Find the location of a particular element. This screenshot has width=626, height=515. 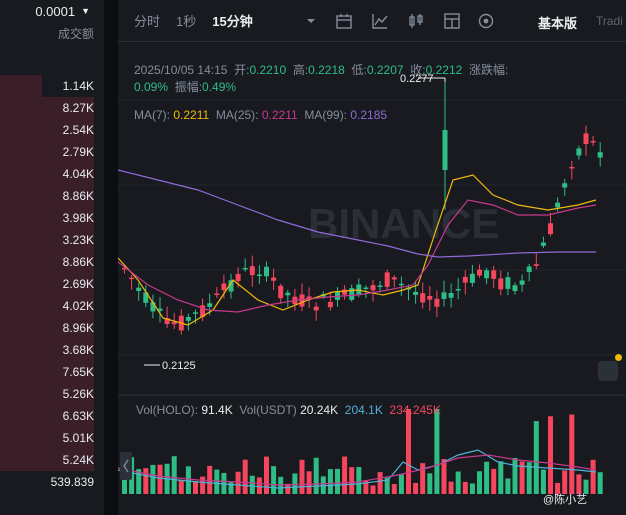

layout-icon is located at coordinates (452, 21).